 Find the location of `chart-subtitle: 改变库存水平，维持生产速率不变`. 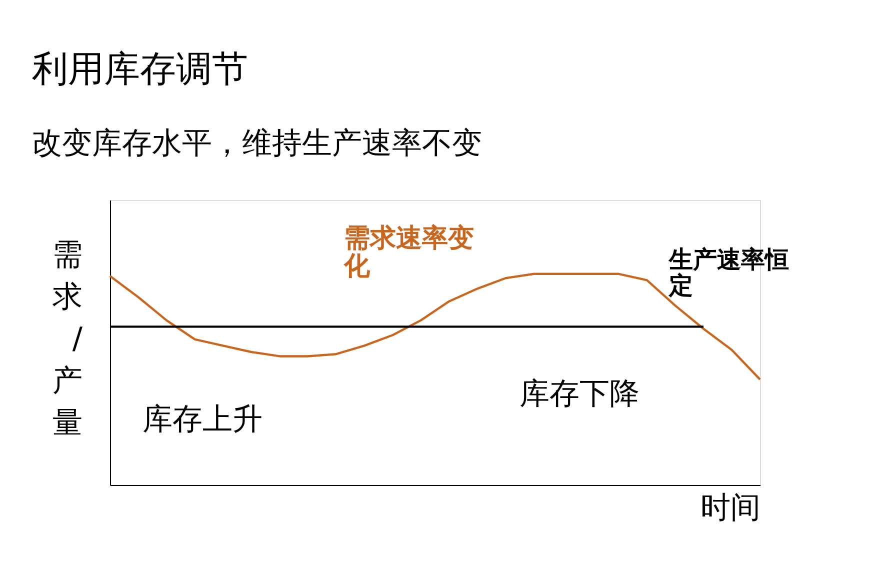

chart-subtitle: 改变库存水平，维持生产速率不变 is located at coordinates (257, 143).